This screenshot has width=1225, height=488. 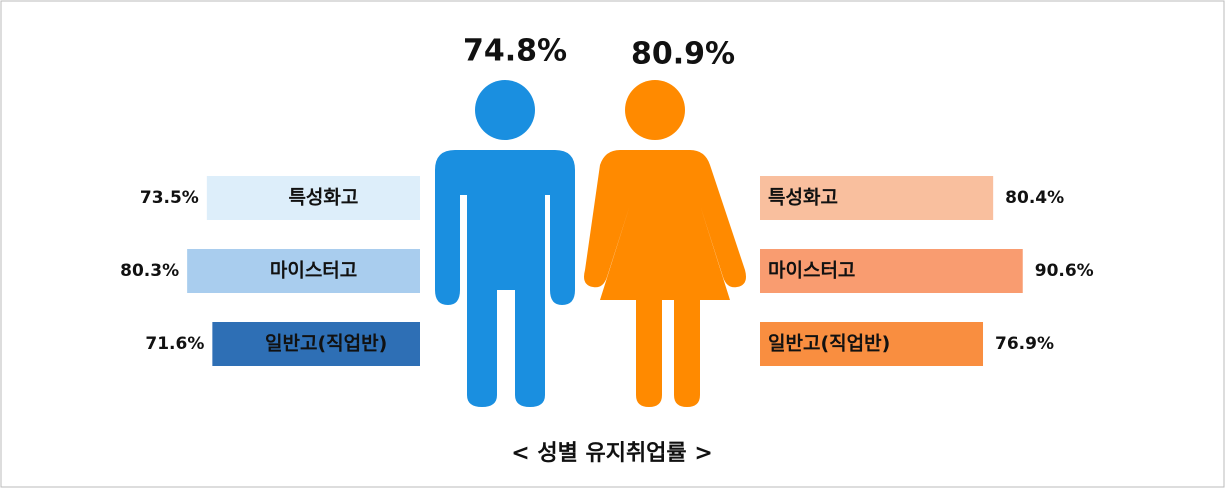 What do you see at coordinates (174, 344) in the screenshot?
I see `value-label: 71.6%` at bounding box center [174, 344].